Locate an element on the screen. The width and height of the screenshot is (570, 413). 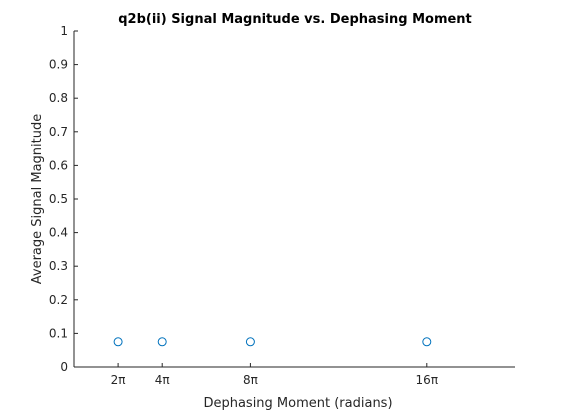
y-ticks: 0 0.1 0.2 0.3 0.4 0.5 0.6 0.7 0.8 0.9 1 is located at coordinates (63, 199).